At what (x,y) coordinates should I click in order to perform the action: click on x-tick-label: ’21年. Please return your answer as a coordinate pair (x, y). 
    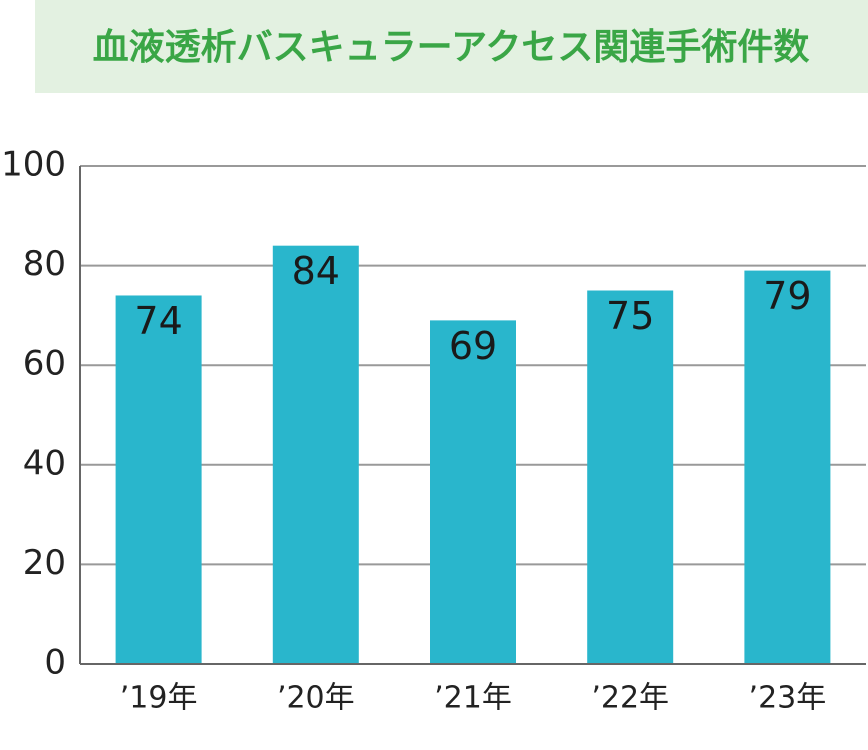
    Looking at the image, I should click on (473, 698).